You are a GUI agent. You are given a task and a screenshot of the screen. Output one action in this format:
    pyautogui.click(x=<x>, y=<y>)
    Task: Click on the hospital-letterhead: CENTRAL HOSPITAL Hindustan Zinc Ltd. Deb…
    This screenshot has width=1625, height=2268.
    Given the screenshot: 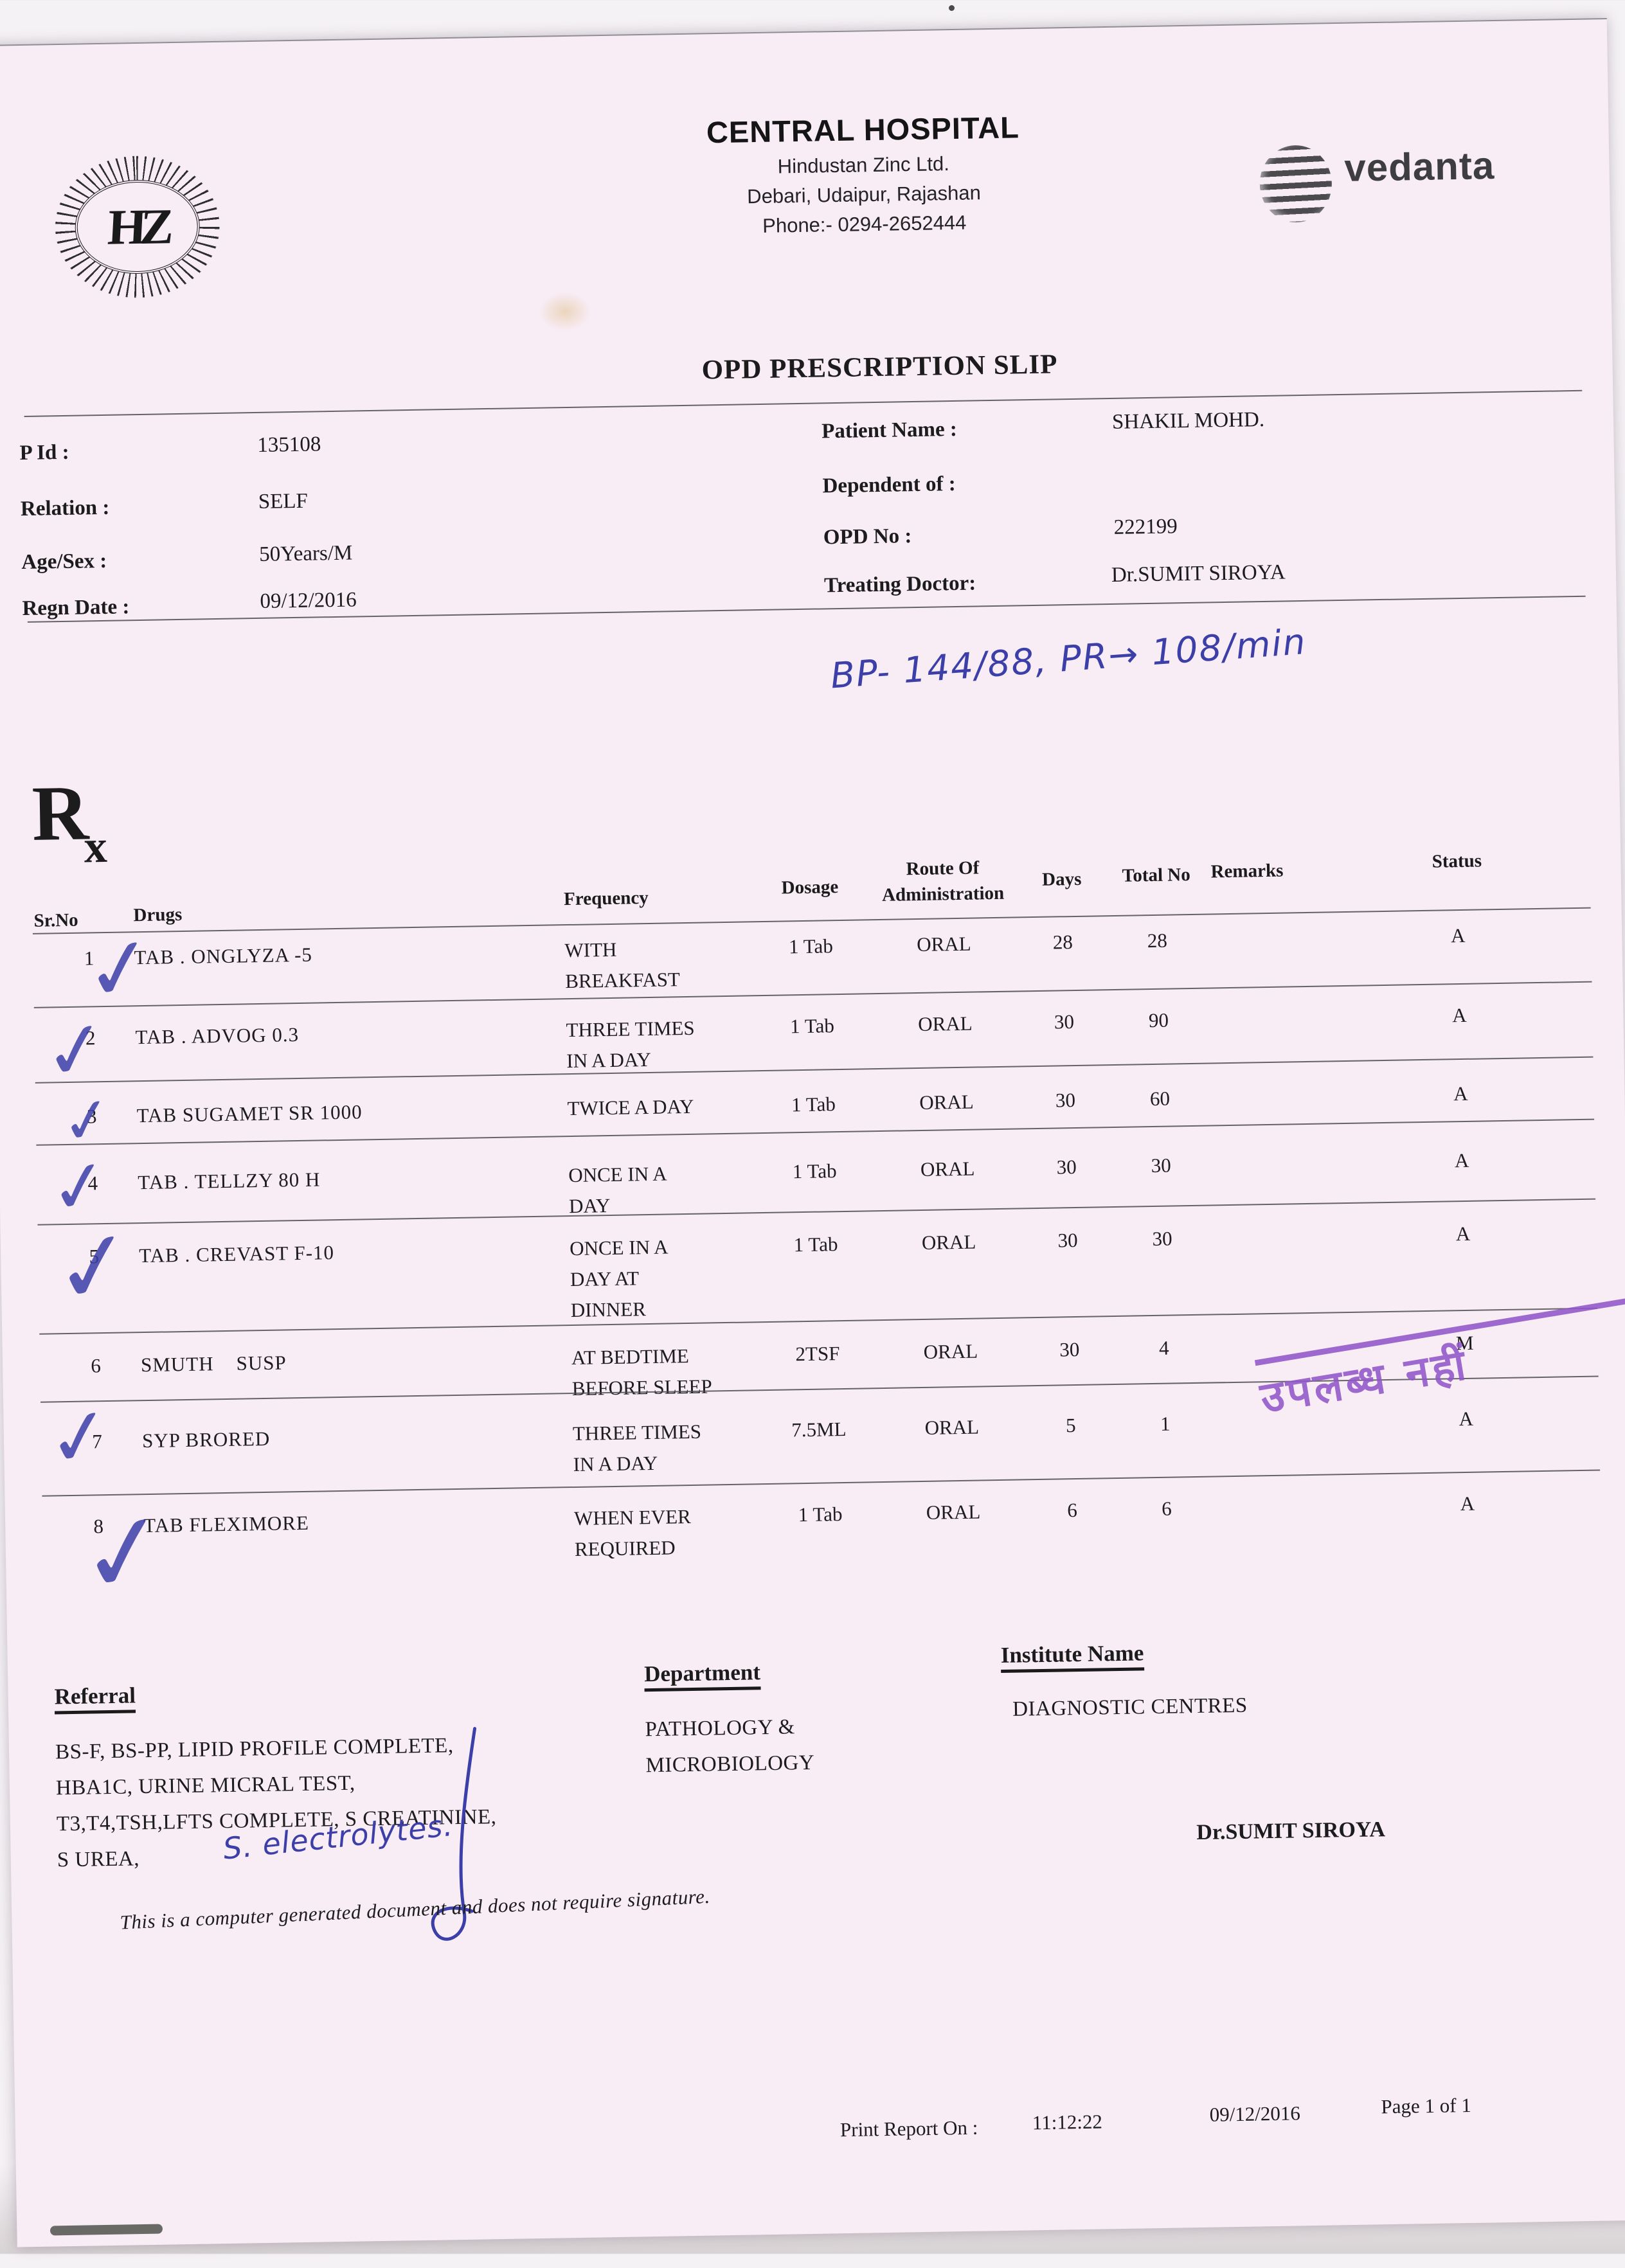 What is the action you would take?
    pyautogui.click(x=864, y=173)
    